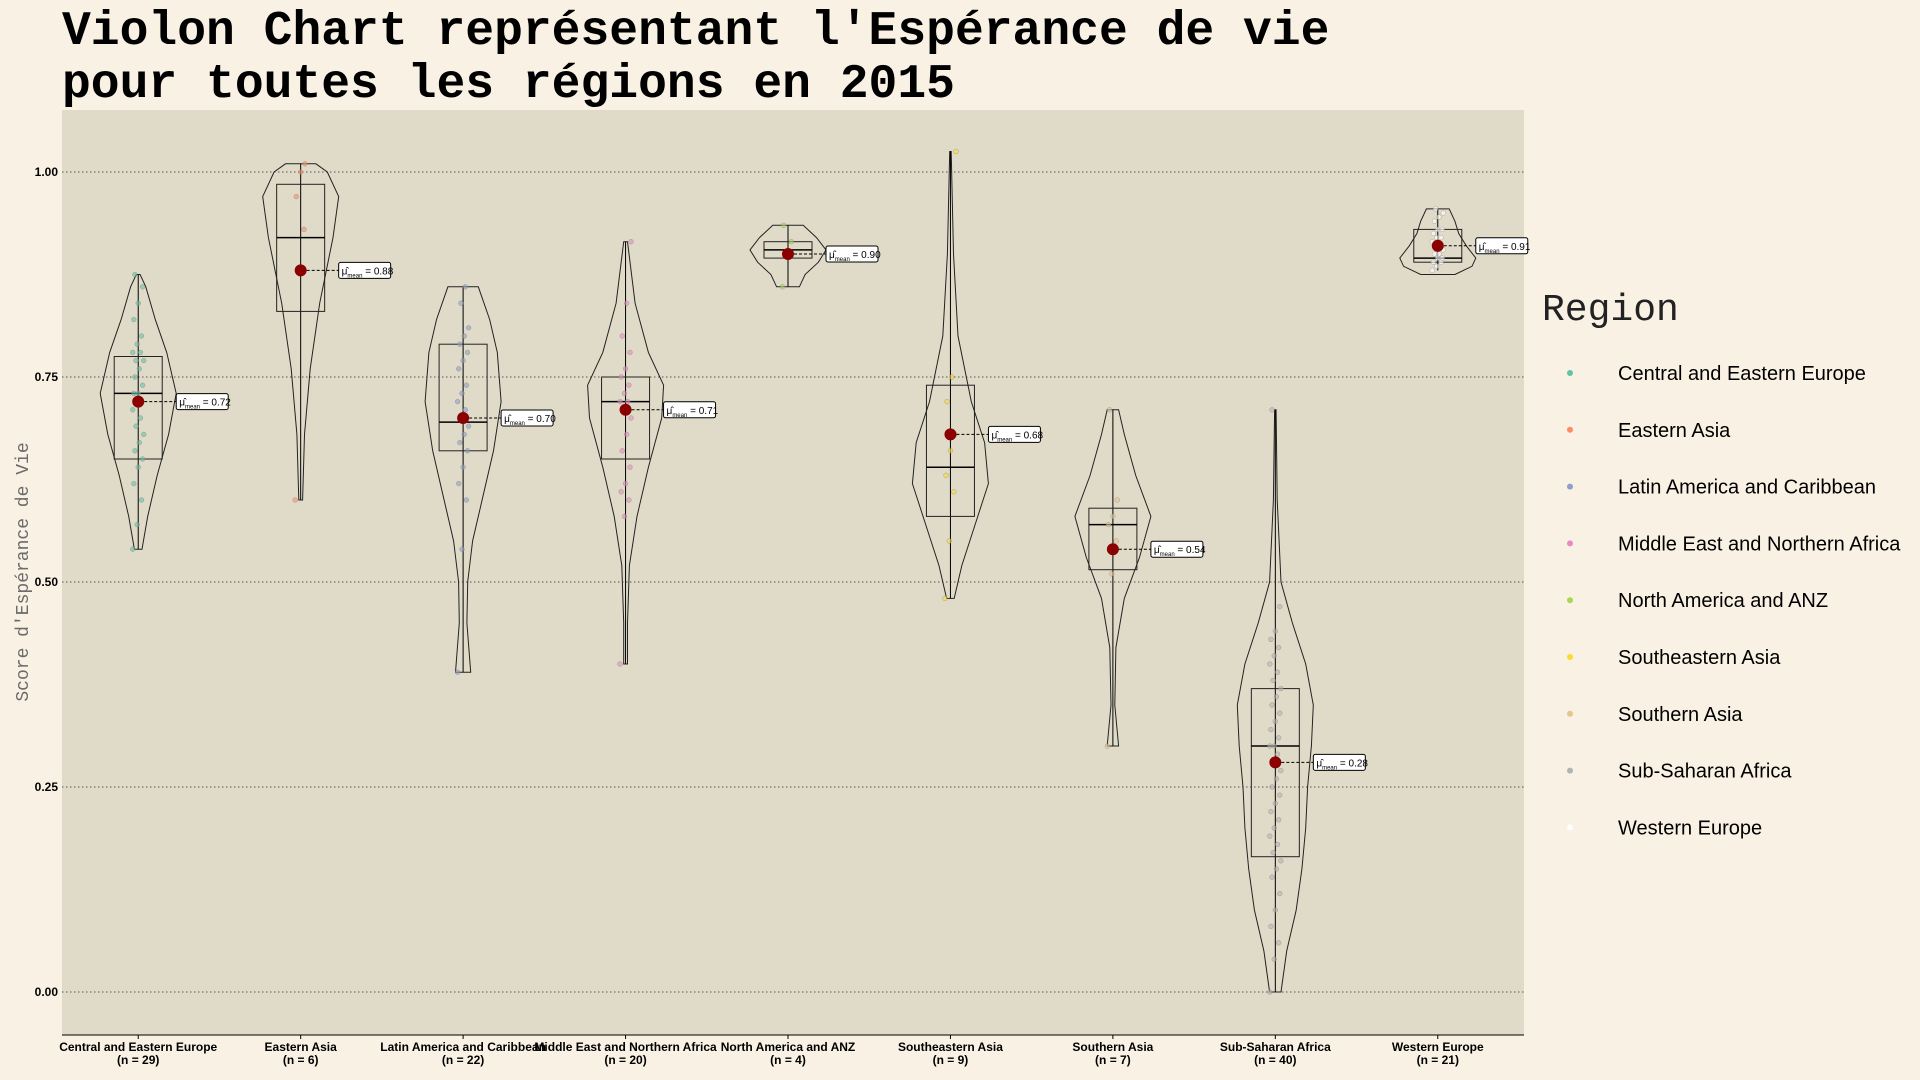 The height and width of the screenshot is (1080, 1920). What do you see at coordinates (301, 1047) in the screenshot?
I see `x-tick-label: Eastern Asia` at bounding box center [301, 1047].